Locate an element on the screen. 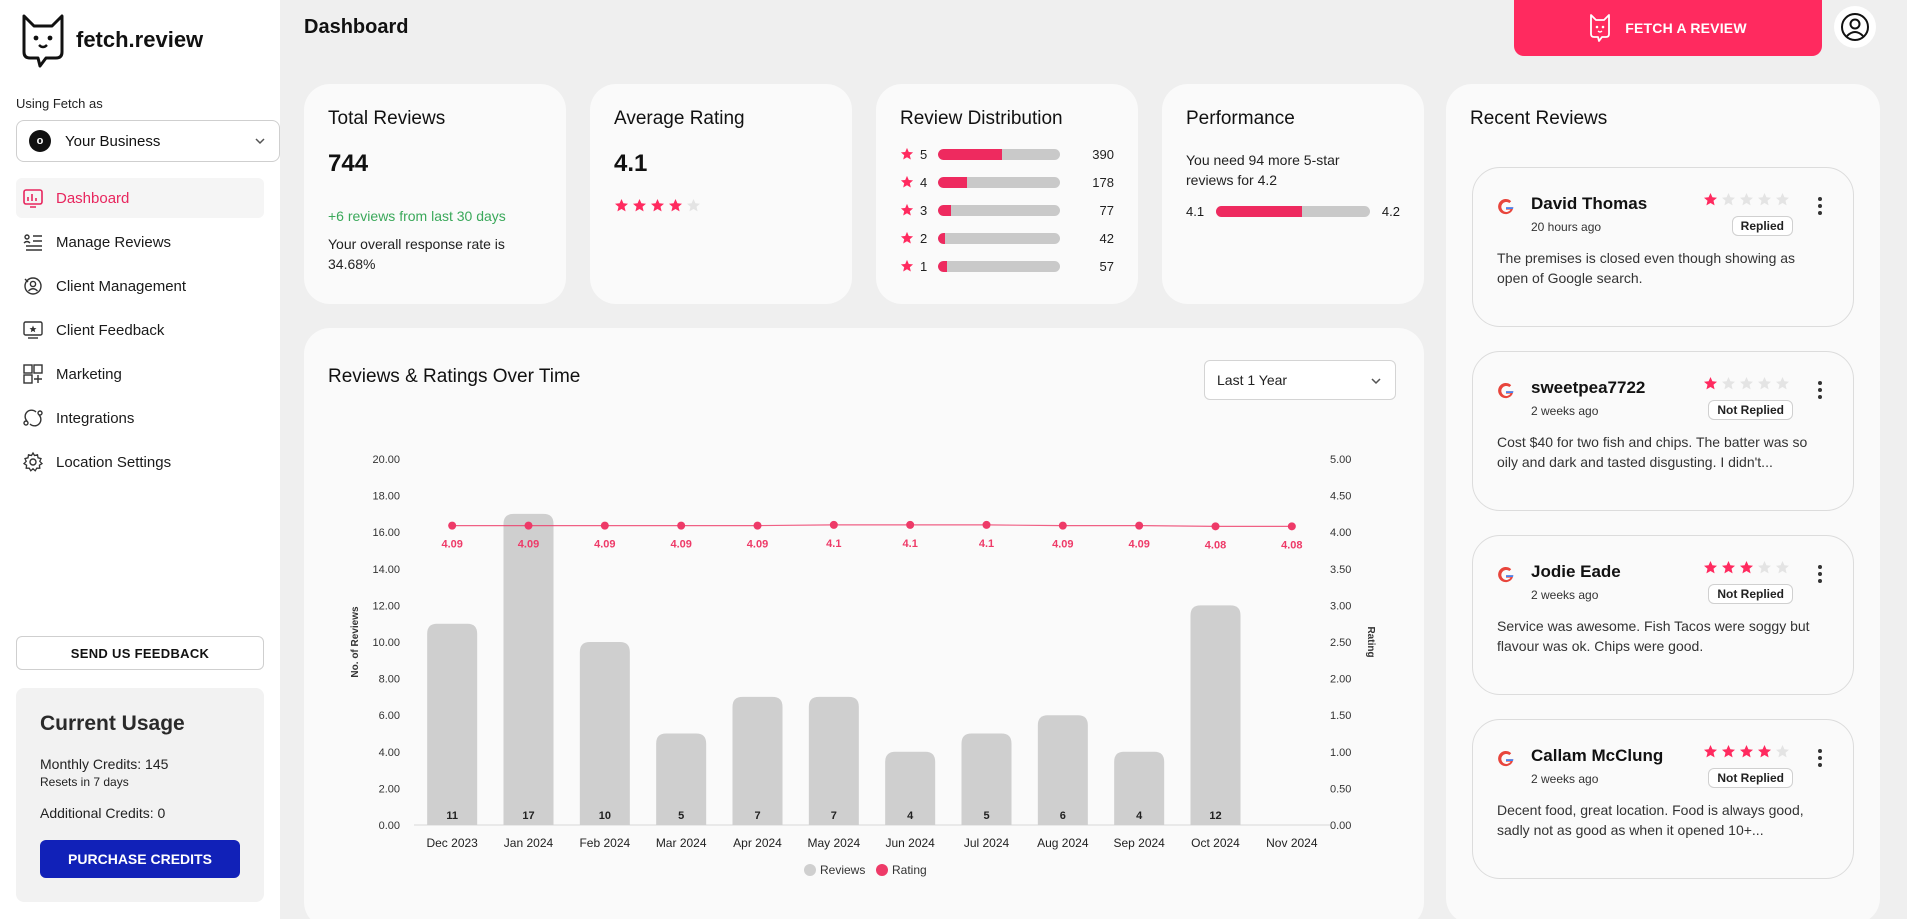  reviewer-name: David Thomas is located at coordinates (1589, 203).